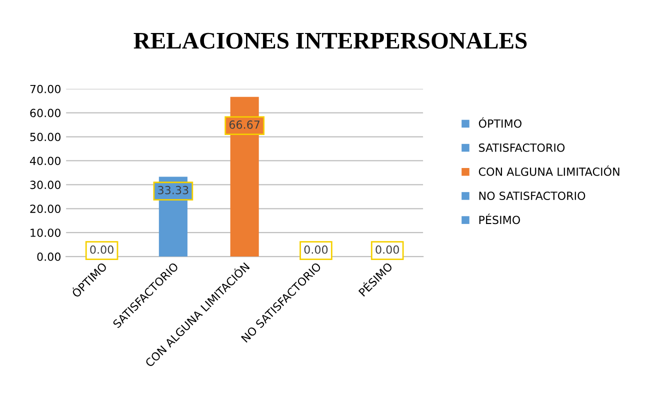  Describe the element at coordinates (45, 113) in the screenshot. I see `y-tick-label: 60.00` at that location.